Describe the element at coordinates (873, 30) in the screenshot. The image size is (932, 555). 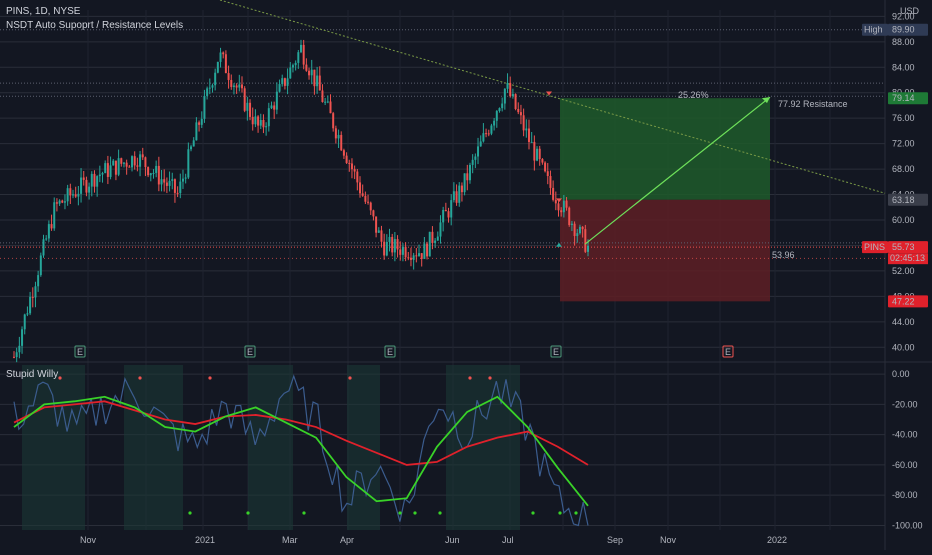
I see `price-tag-label: High` at that location.